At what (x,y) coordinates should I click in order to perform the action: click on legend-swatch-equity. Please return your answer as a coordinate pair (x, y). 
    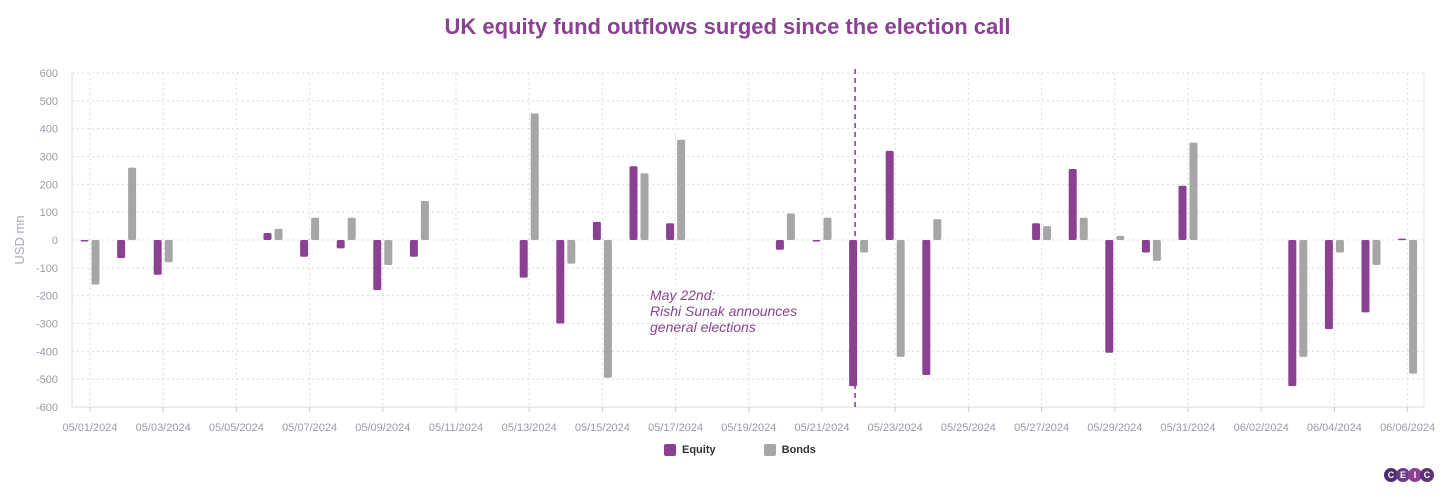
    Looking at the image, I should click on (670, 450).